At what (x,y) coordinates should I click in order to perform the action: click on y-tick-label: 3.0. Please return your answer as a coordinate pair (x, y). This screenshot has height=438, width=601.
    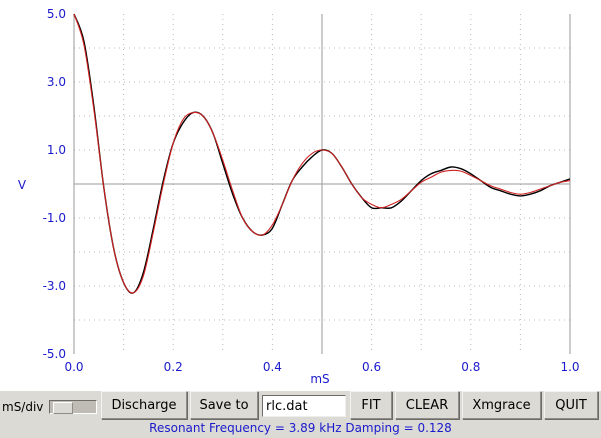
    Looking at the image, I should click on (56, 82).